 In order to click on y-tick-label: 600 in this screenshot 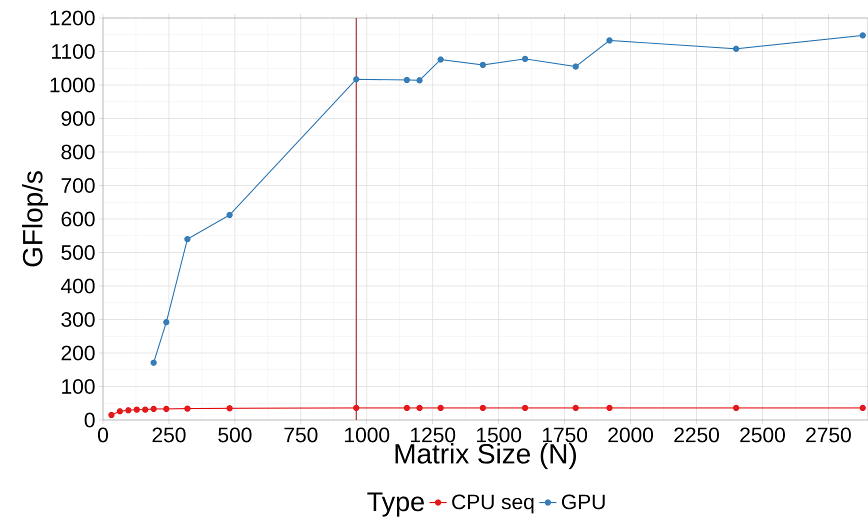, I will do `click(78, 219)`.